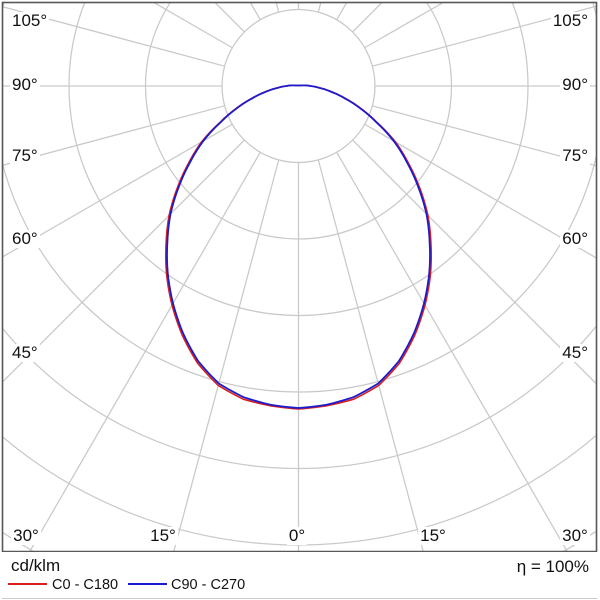 This screenshot has width=600, height=600. Describe the element at coordinates (27, 584) in the screenshot. I see `legend-line-c0-c180` at that location.